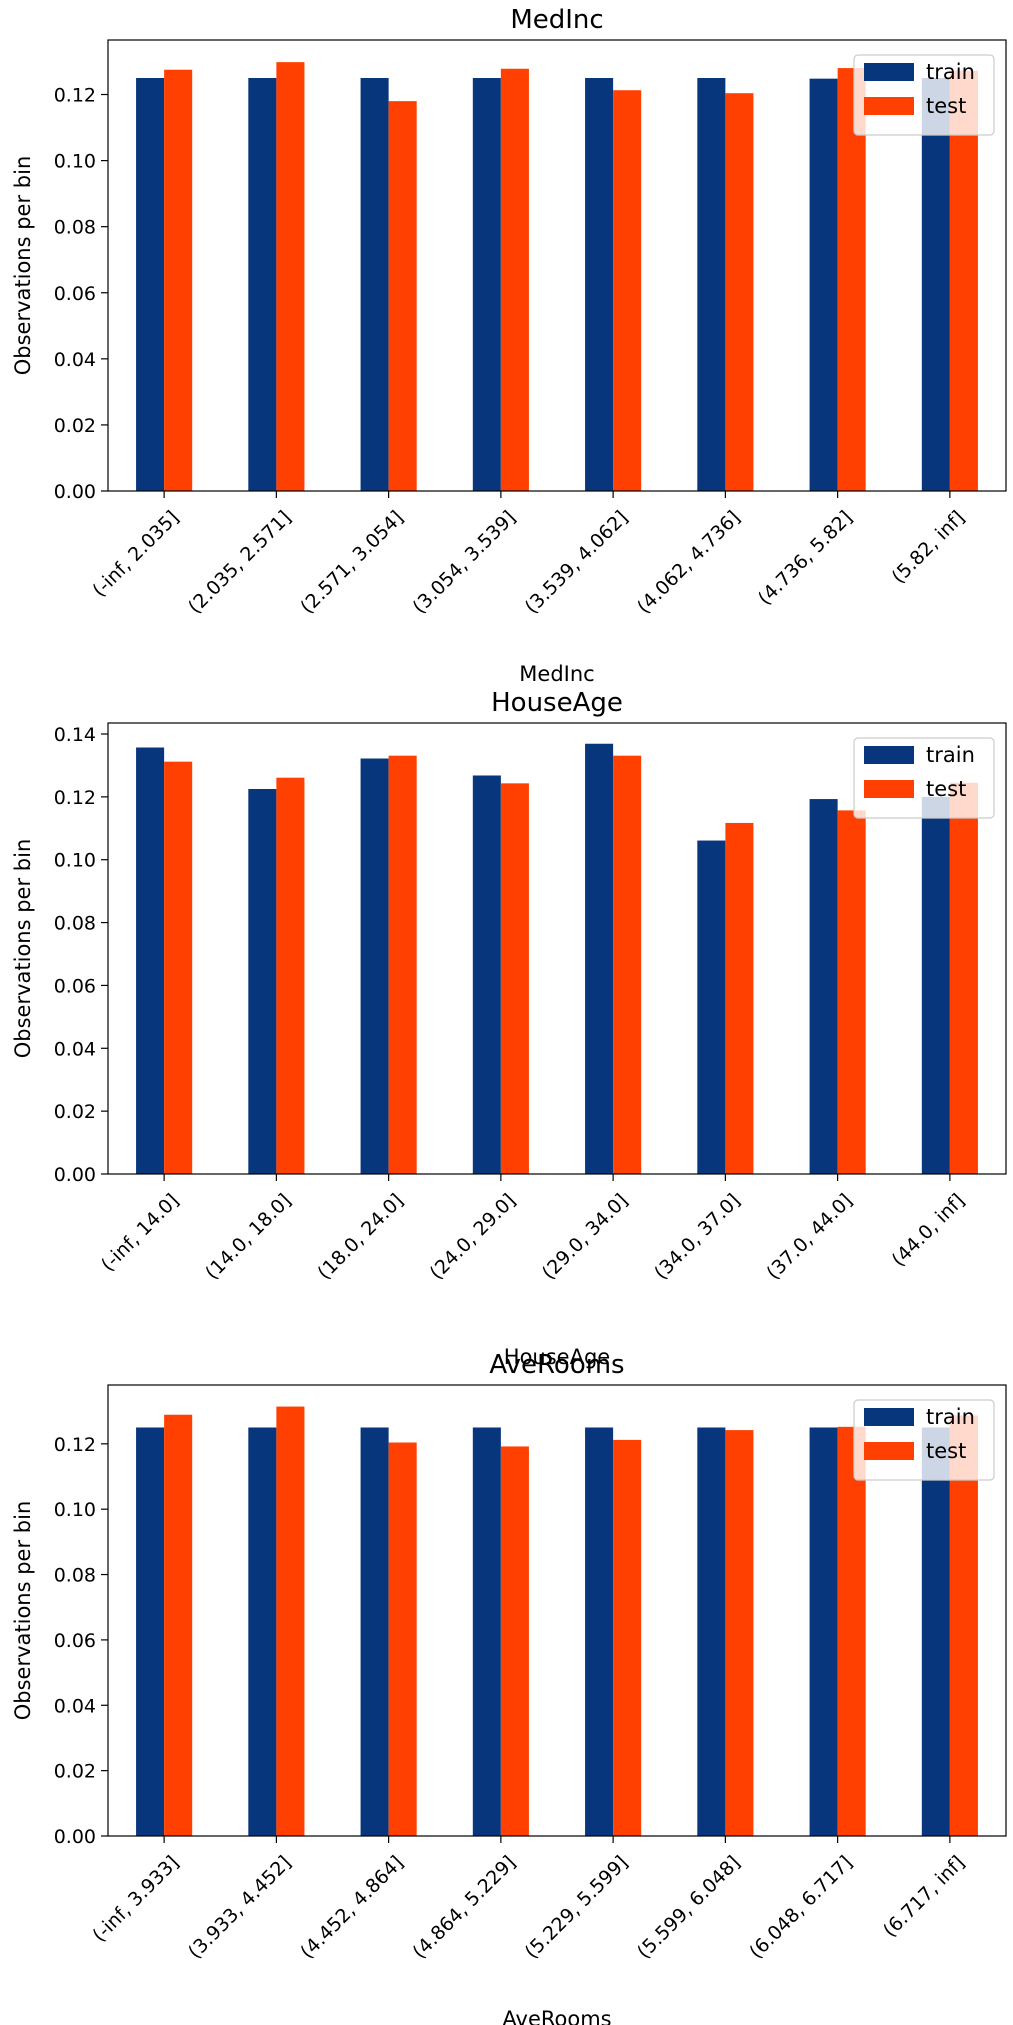 This screenshot has width=1013, height=2025. What do you see at coordinates (585, 1237) in the screenshot?
I see `x-tick-label: (29.0, 34.0]` at bounding box center [585, 1237].